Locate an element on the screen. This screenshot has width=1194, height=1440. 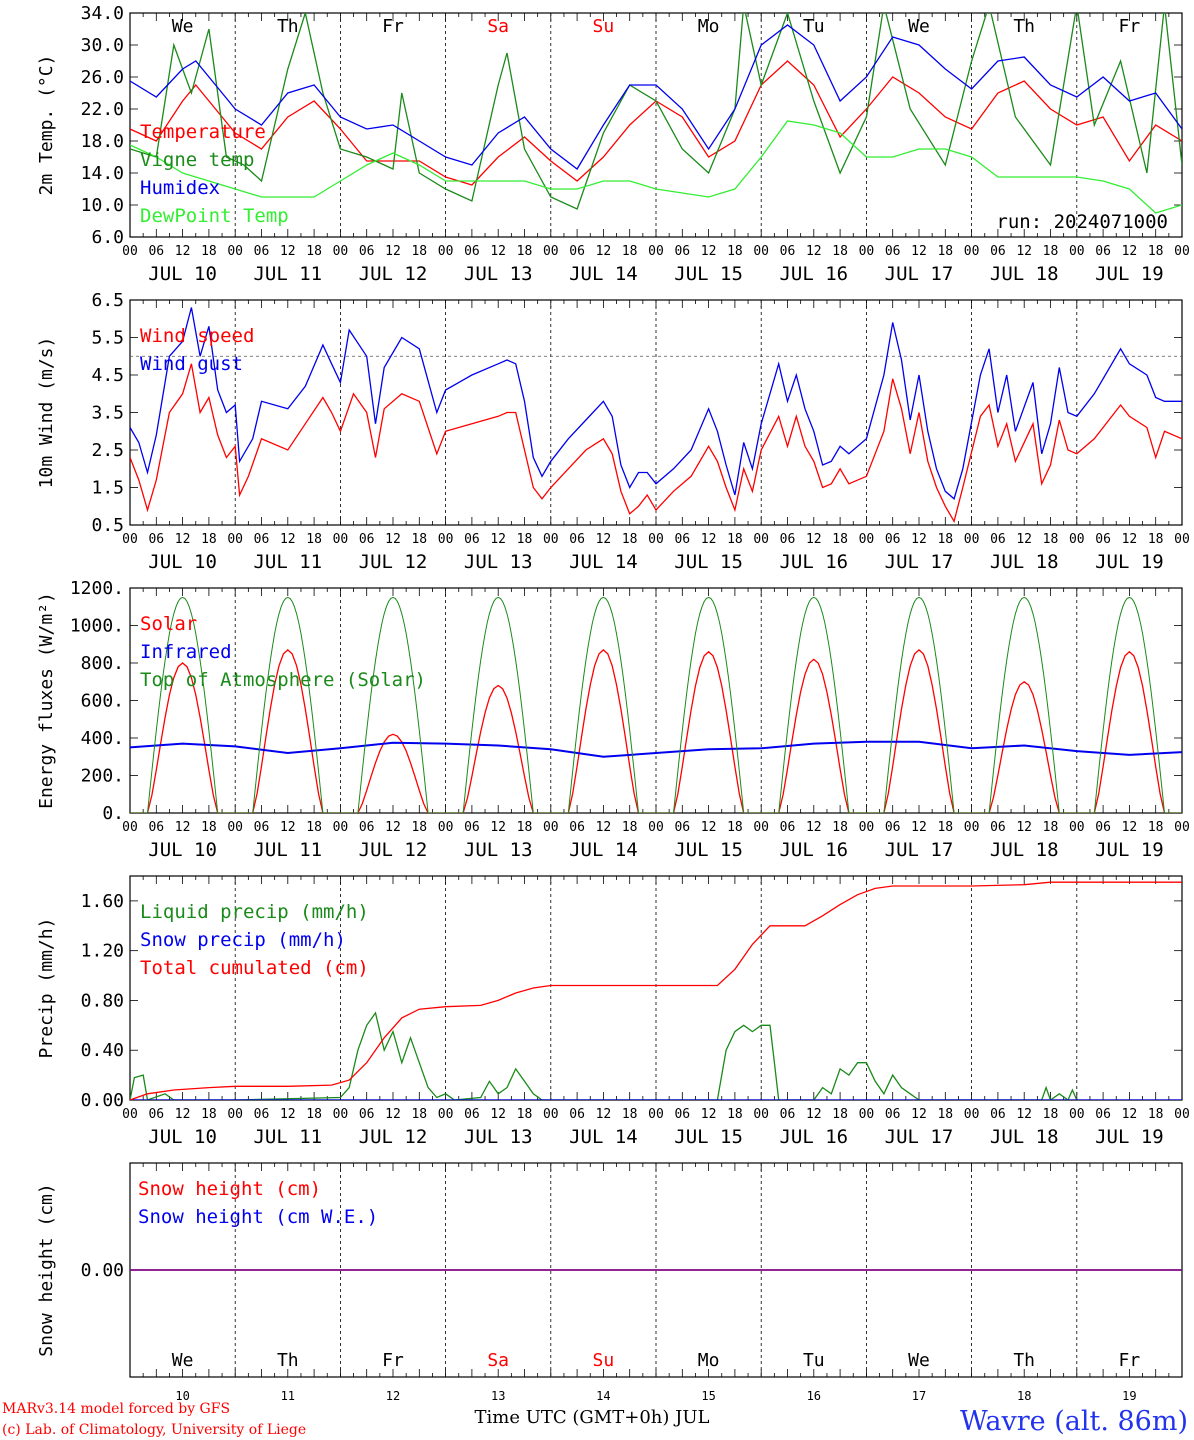
x-date-label: JUL 10 is located at coordinates (182, 562).